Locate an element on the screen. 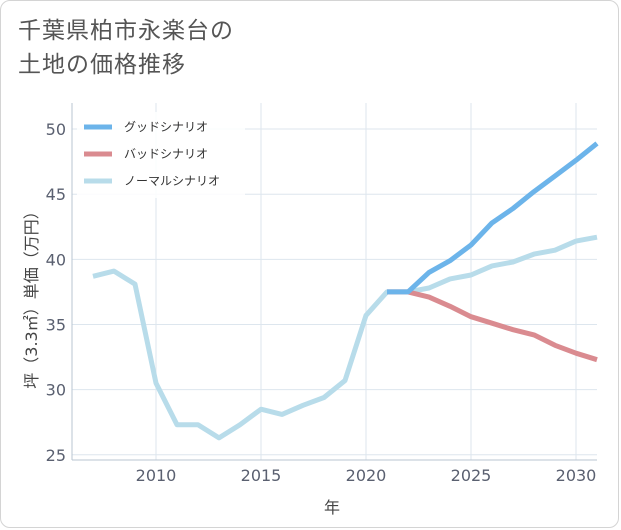 Image resolution: width=621 pixels, height=530 pixels. title-line-2: 土地の価格推移 is located at coordinates (102, 65).